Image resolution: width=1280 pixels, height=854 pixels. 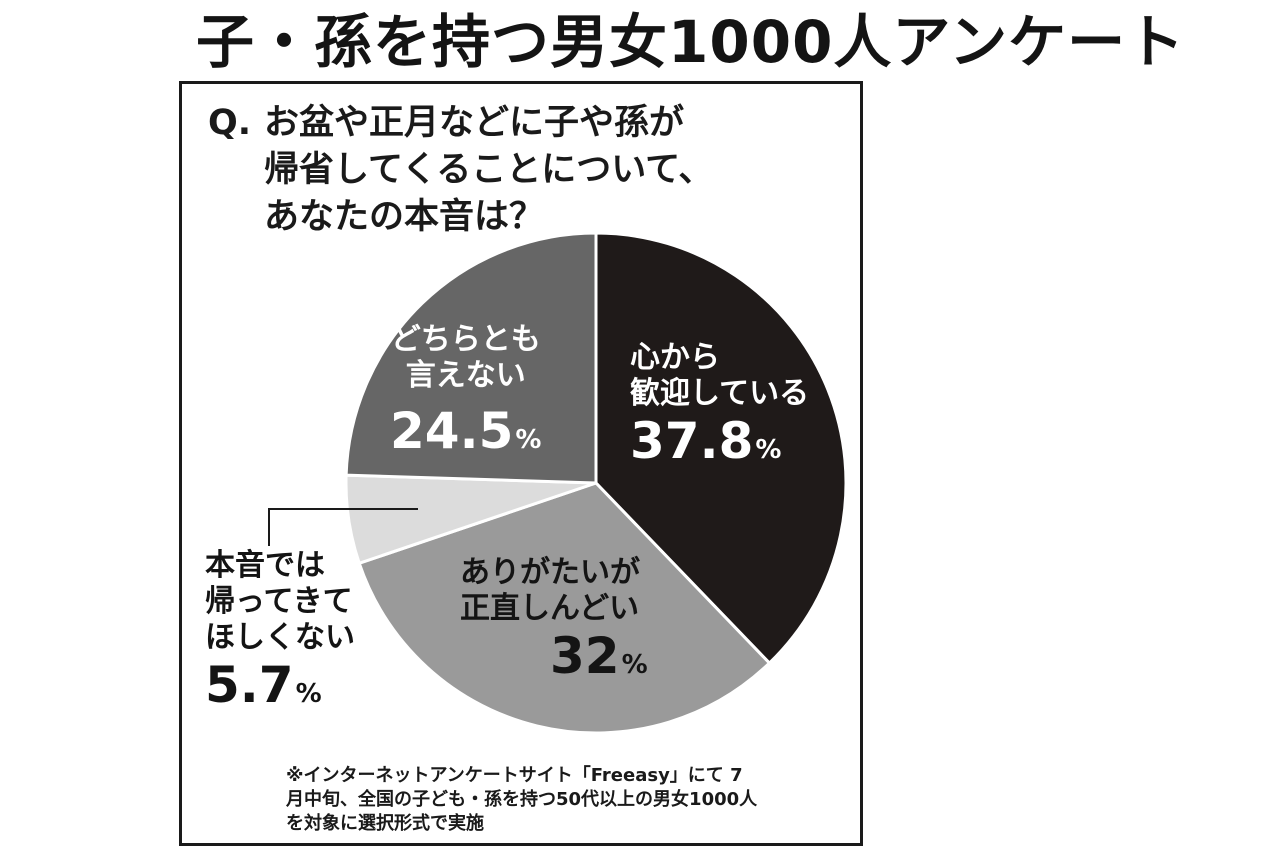 What do you see at coordinates (692, 441) in the screenshot?
I see `slice-value: 37.8` at bounding box center [692, 441].